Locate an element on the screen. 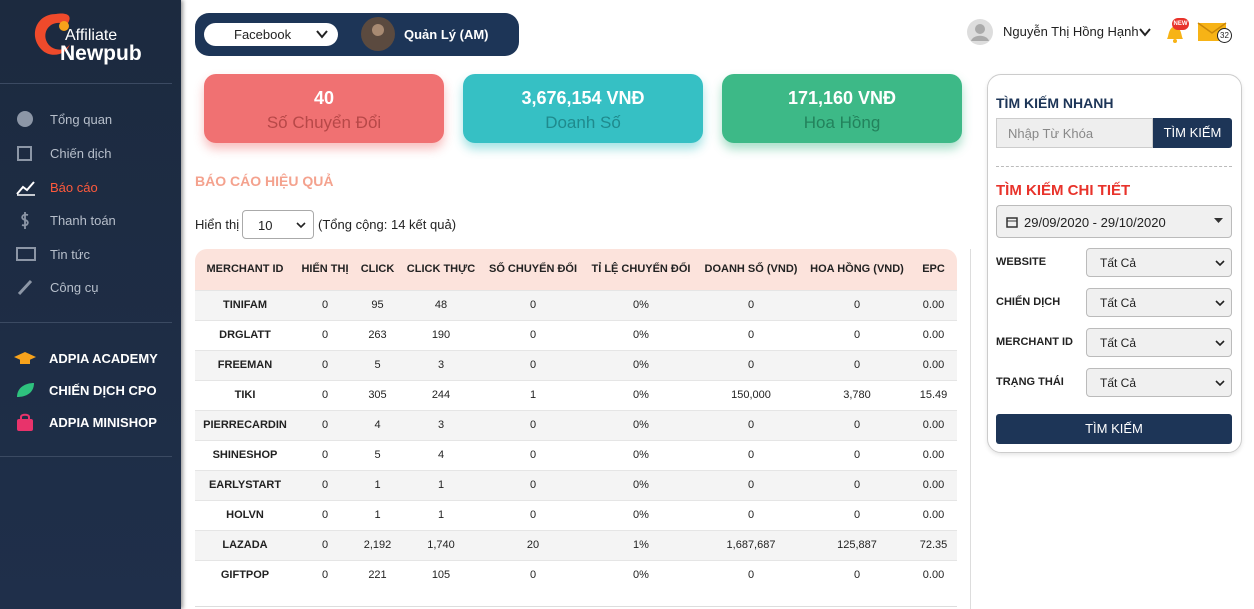  table-cell: DRGLATT is located at coordinates (245, 334).